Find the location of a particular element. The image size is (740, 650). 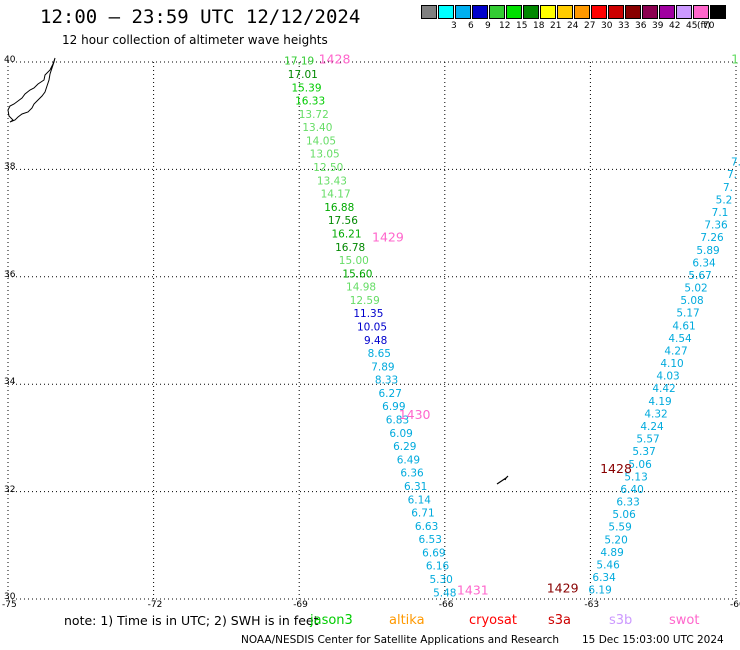

latitude-label: 40 is located at coordinates (10, 60).